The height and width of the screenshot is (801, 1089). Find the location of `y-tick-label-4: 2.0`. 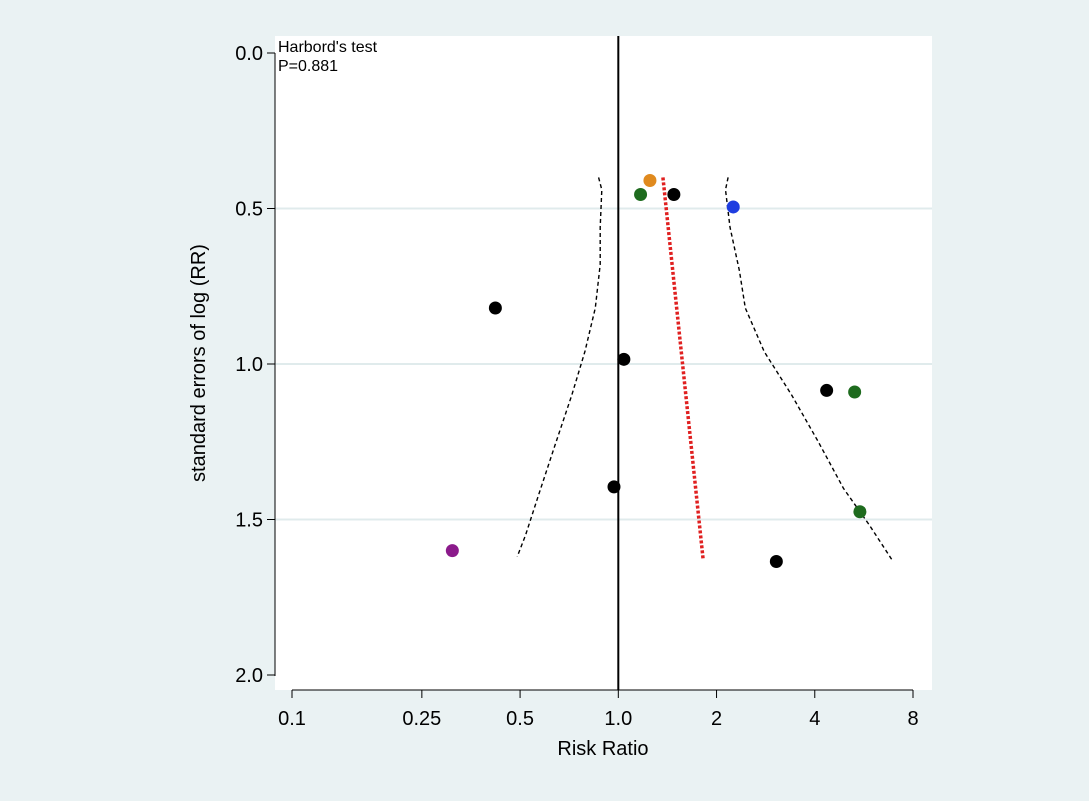

y-tick-label-4: 2.0 is located at coordinates (249, 676).